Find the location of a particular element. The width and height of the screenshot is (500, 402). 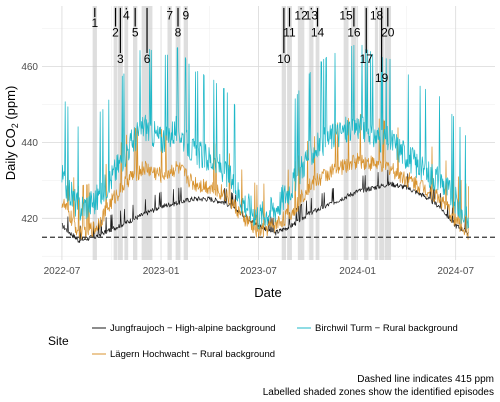

y-axis-title-unit: (ppm) is located at coordinates (10, 105).